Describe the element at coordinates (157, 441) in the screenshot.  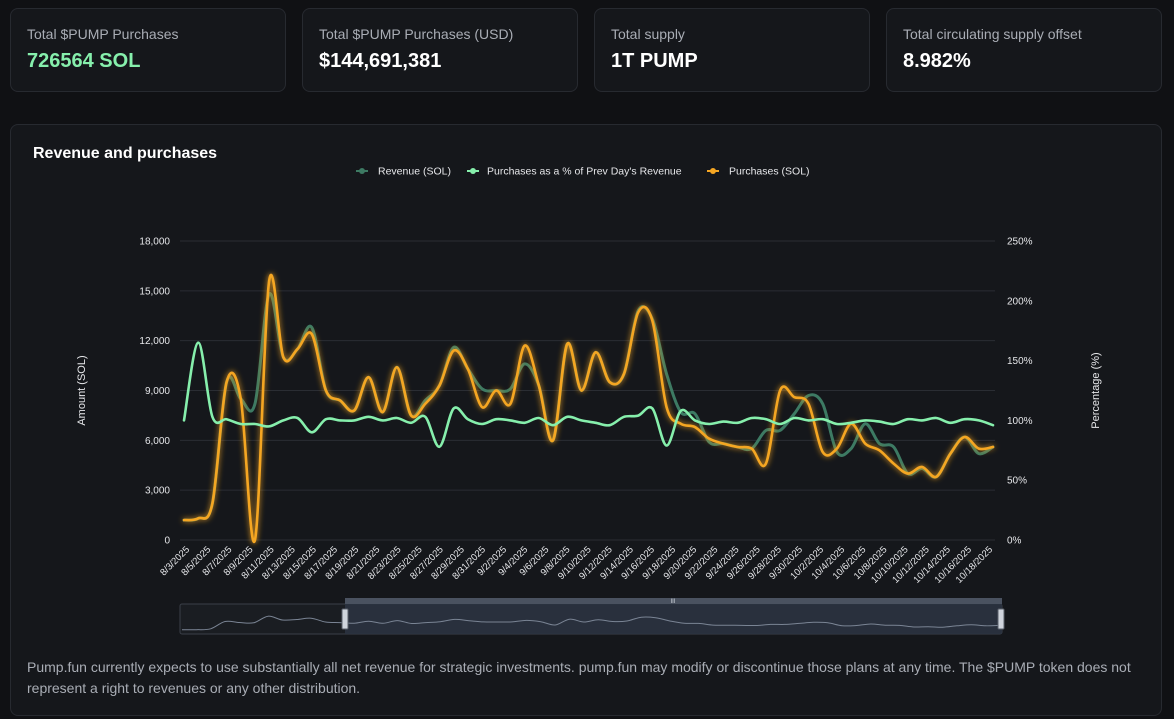
I see `y-tick-label: 6,000` at that location.